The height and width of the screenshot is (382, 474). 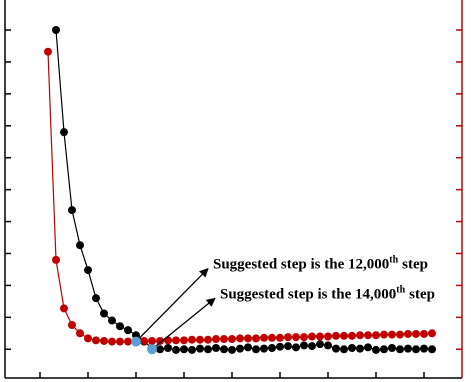 What do you see at coordinates (308, 294) in the screenshot?
I see `annotation-text: Suggested step is the 14,000` at bounding box center [308, 294].